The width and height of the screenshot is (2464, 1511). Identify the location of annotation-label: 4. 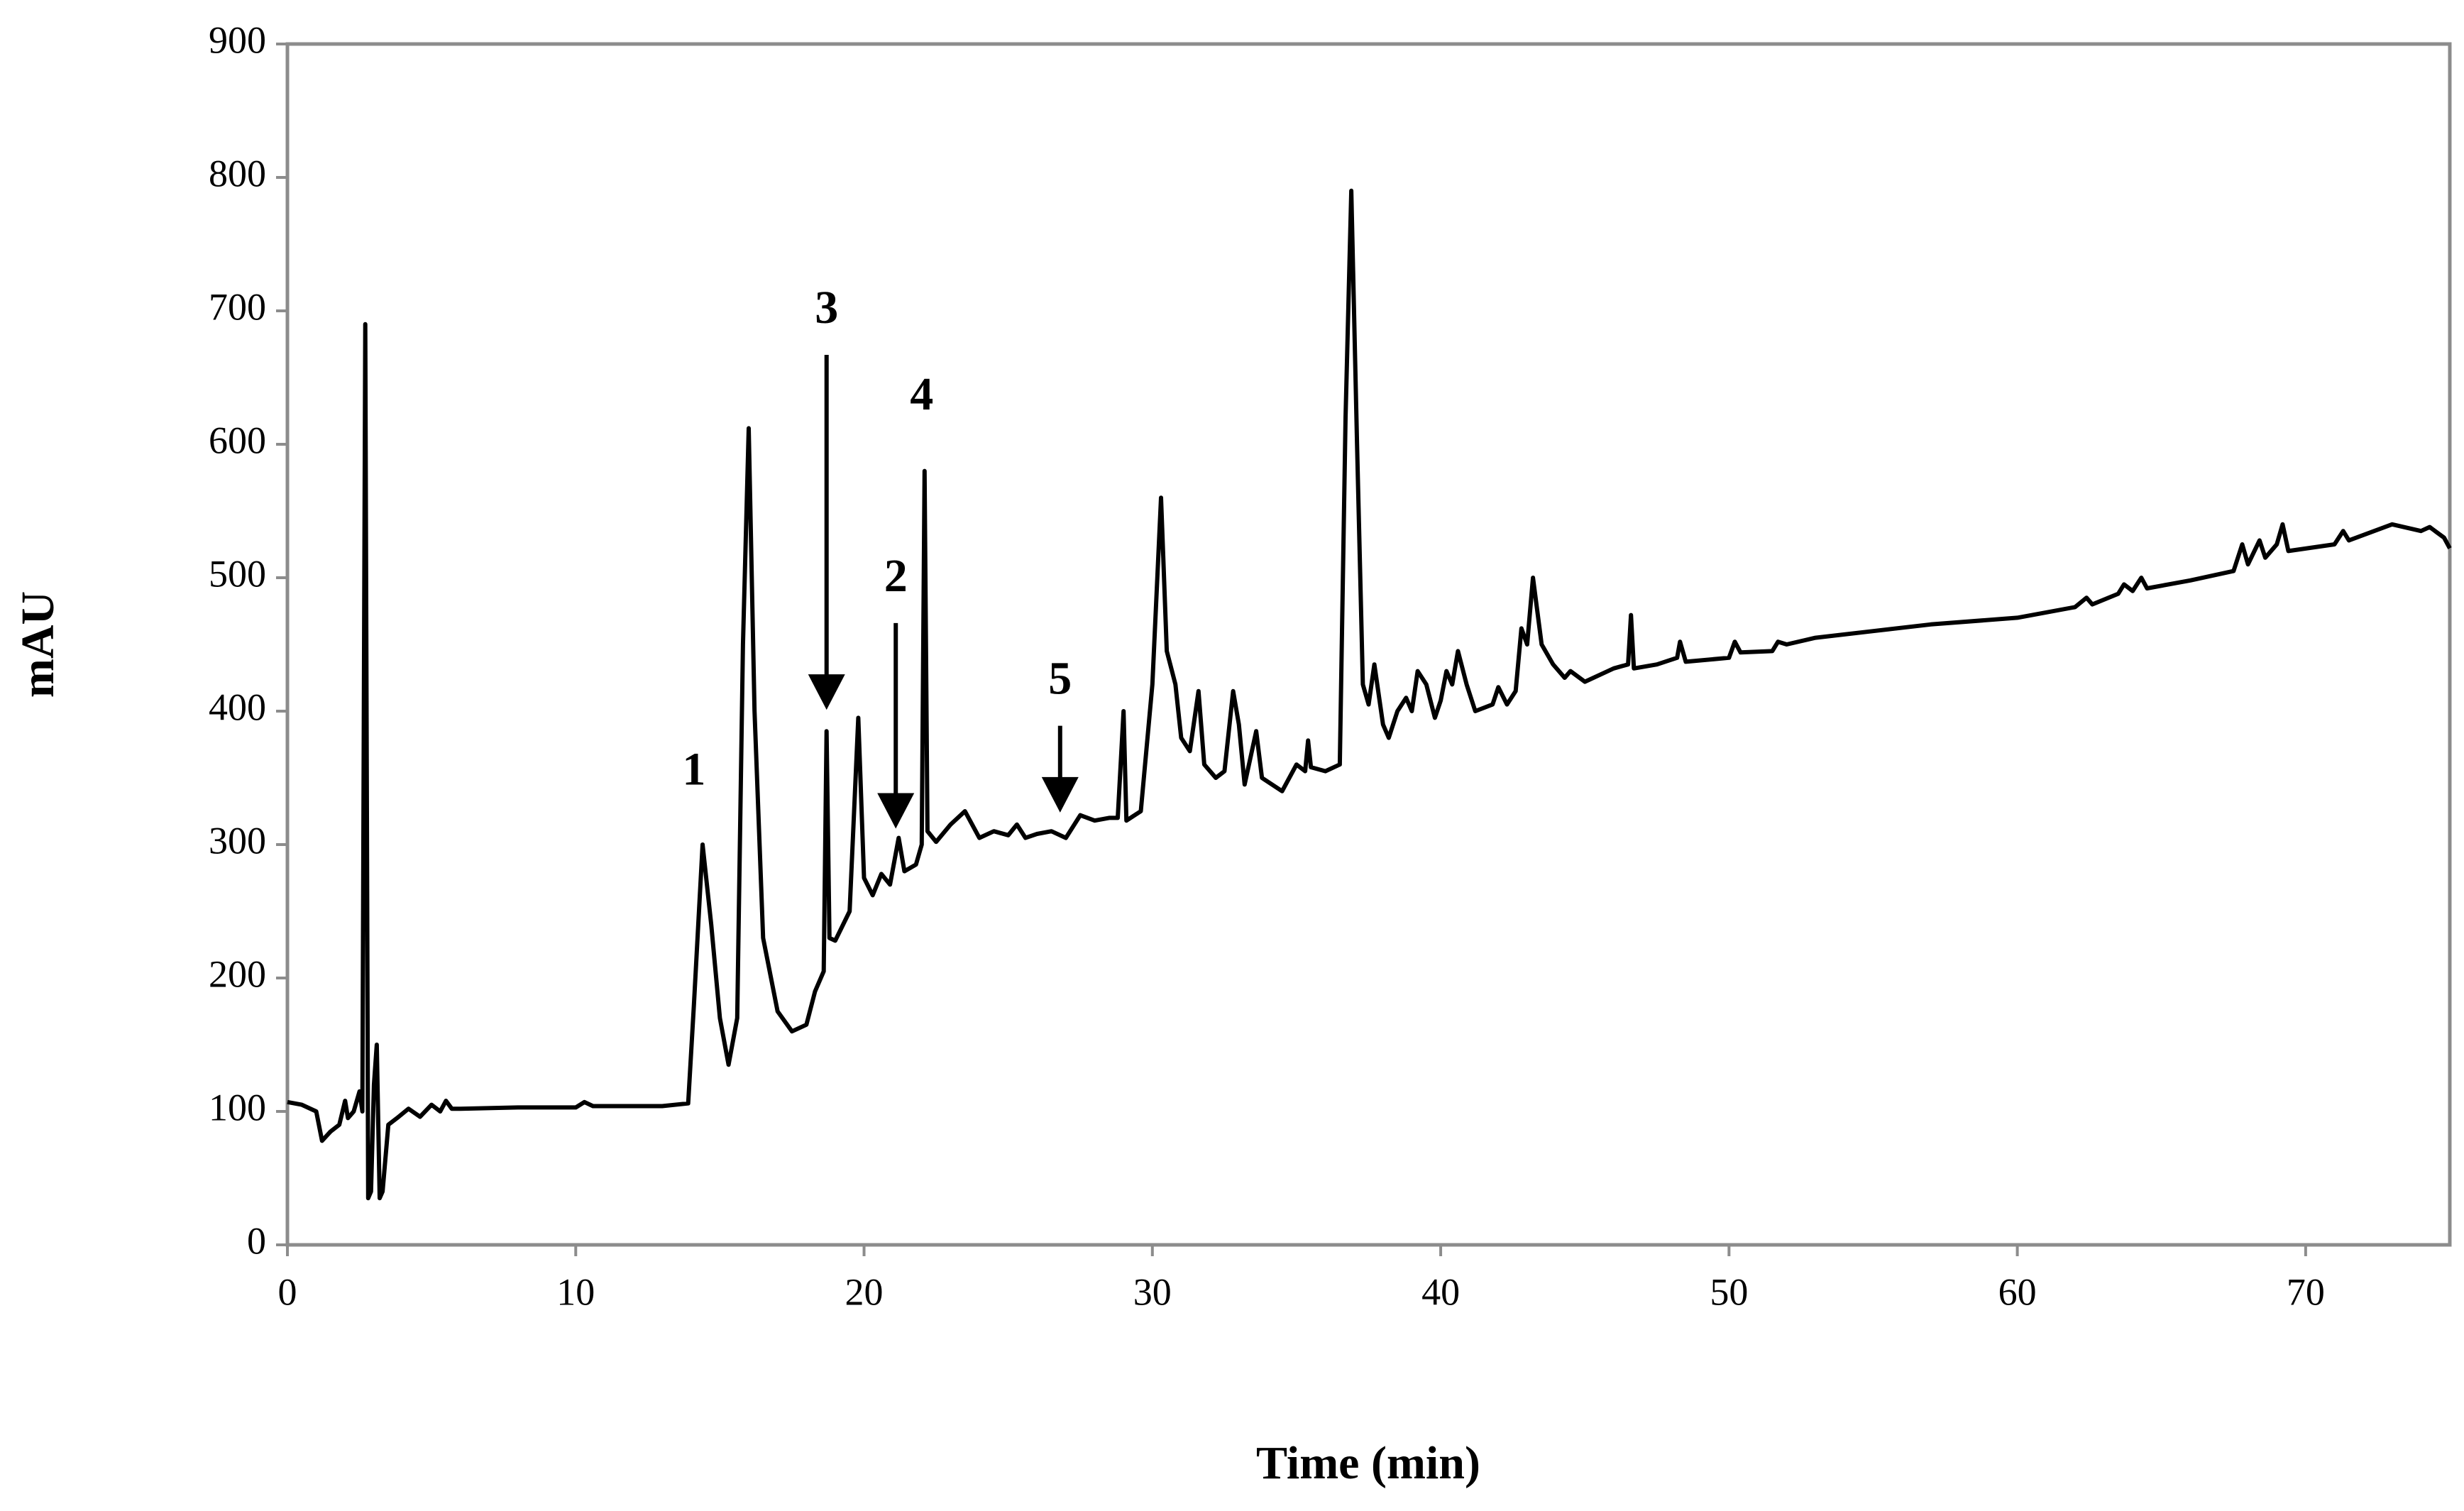
(922, 394).